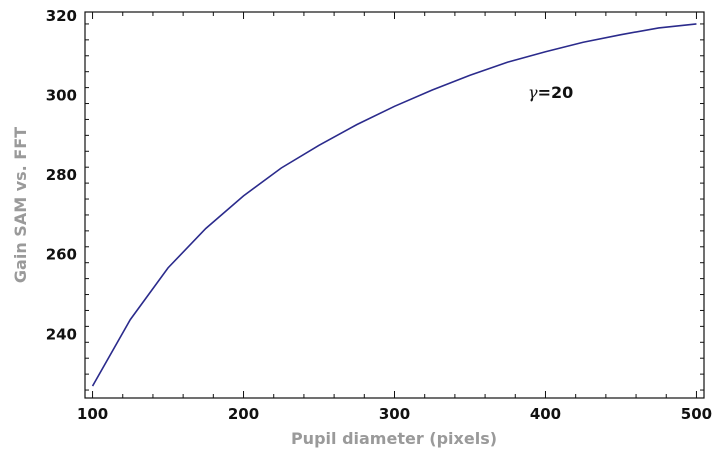 The height and width of the screenshot is (457, 714). I want to click on x-tick-label: 200, so click(243, 414).